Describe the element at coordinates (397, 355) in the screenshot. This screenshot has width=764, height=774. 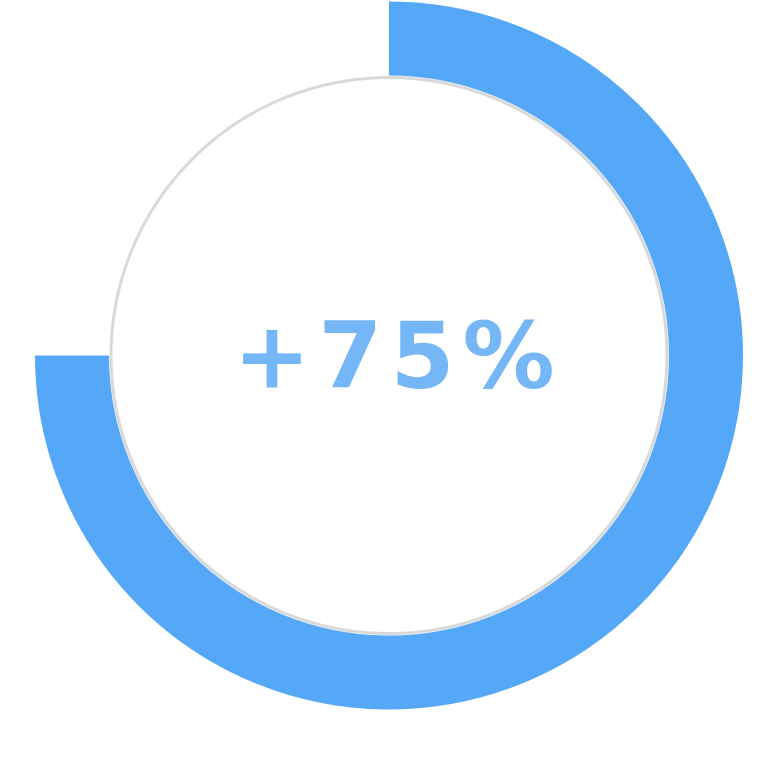
I see `center-value-label: +75%` at that location.